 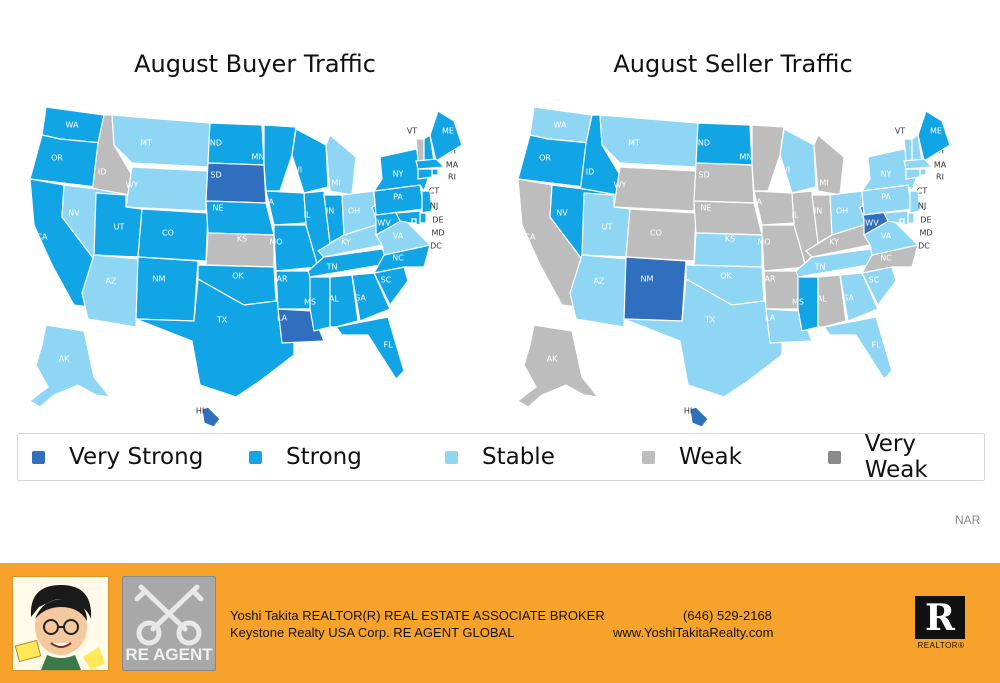 I want to click on realtor-logo-word: REALTOR®, so click(x=941, y=645).